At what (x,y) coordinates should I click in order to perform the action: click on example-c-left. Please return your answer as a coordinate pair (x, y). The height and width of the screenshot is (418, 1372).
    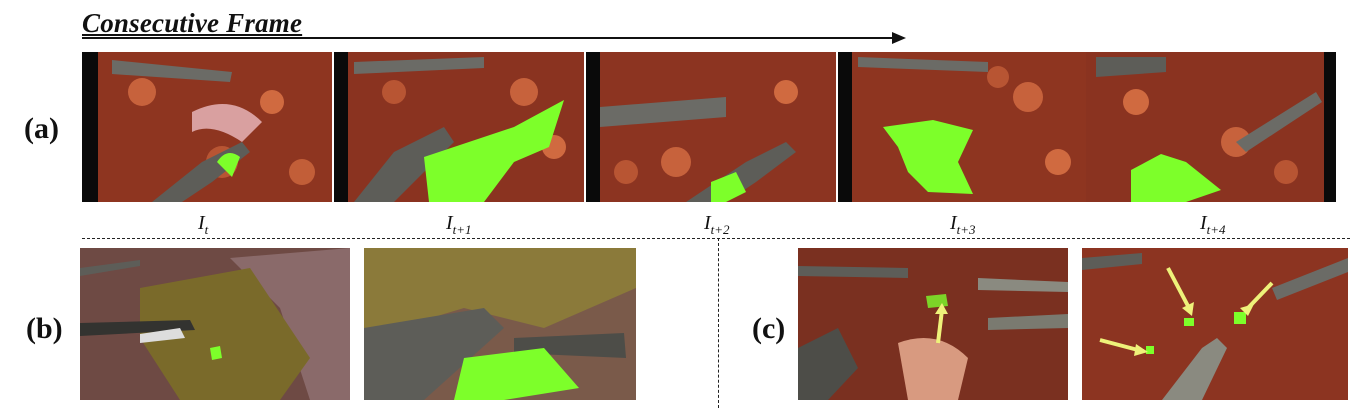
    Looking at the image, I should click on (933, 324).